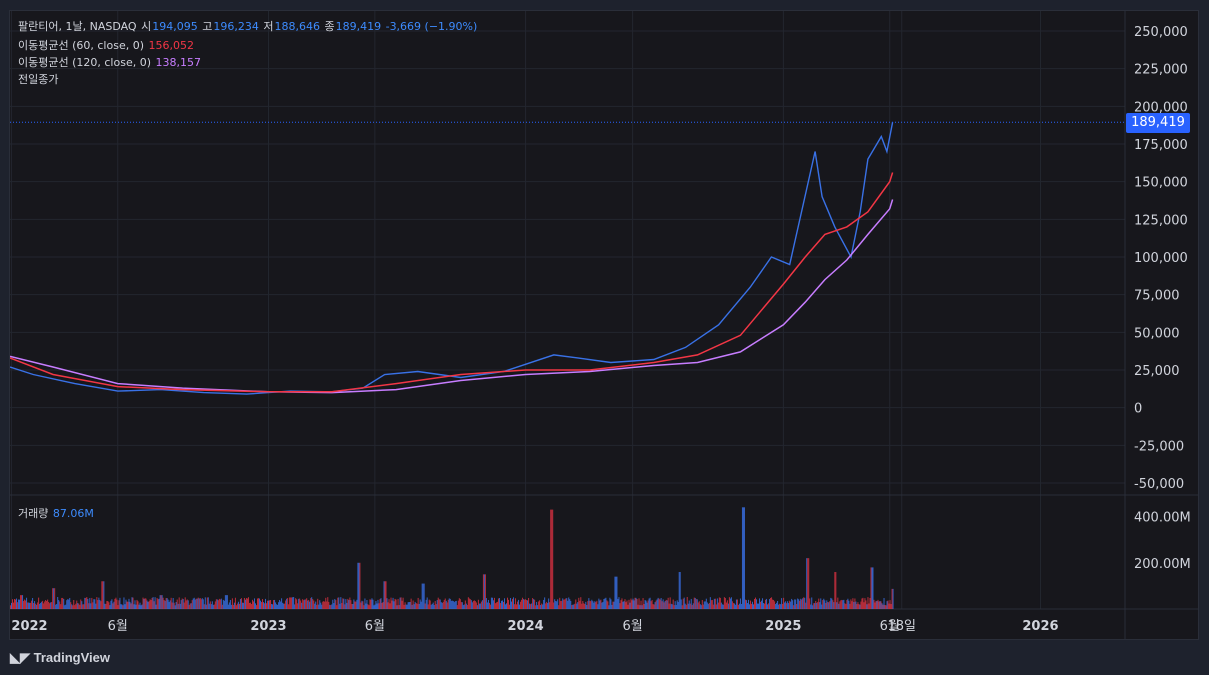 The image size is (1209, 675). What do you see at coordinates (1040, 626) in the screenshot?
I see `time-tick-label: 2026` at bounding box center [1040, 626].